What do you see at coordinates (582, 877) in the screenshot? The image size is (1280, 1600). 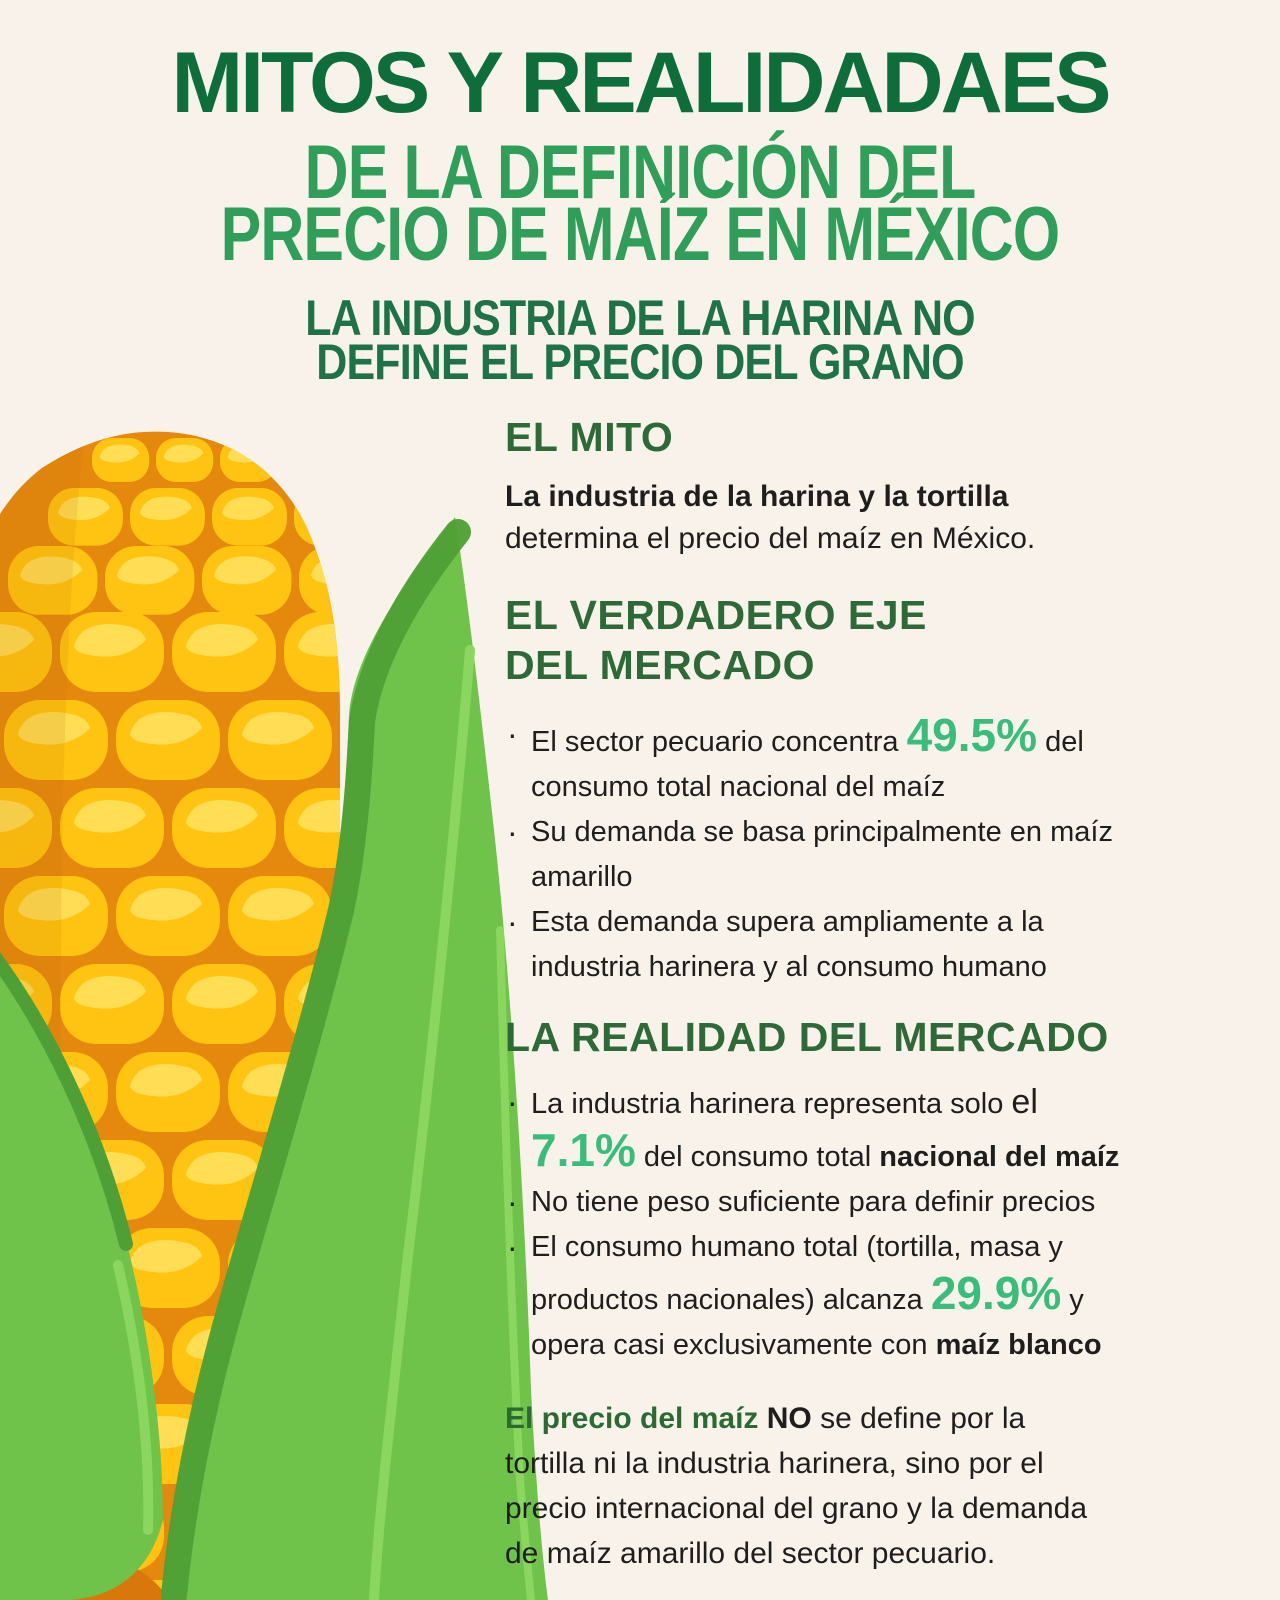 I see `axis-b2-line2: amarillo` at bounding box center [582, 877].